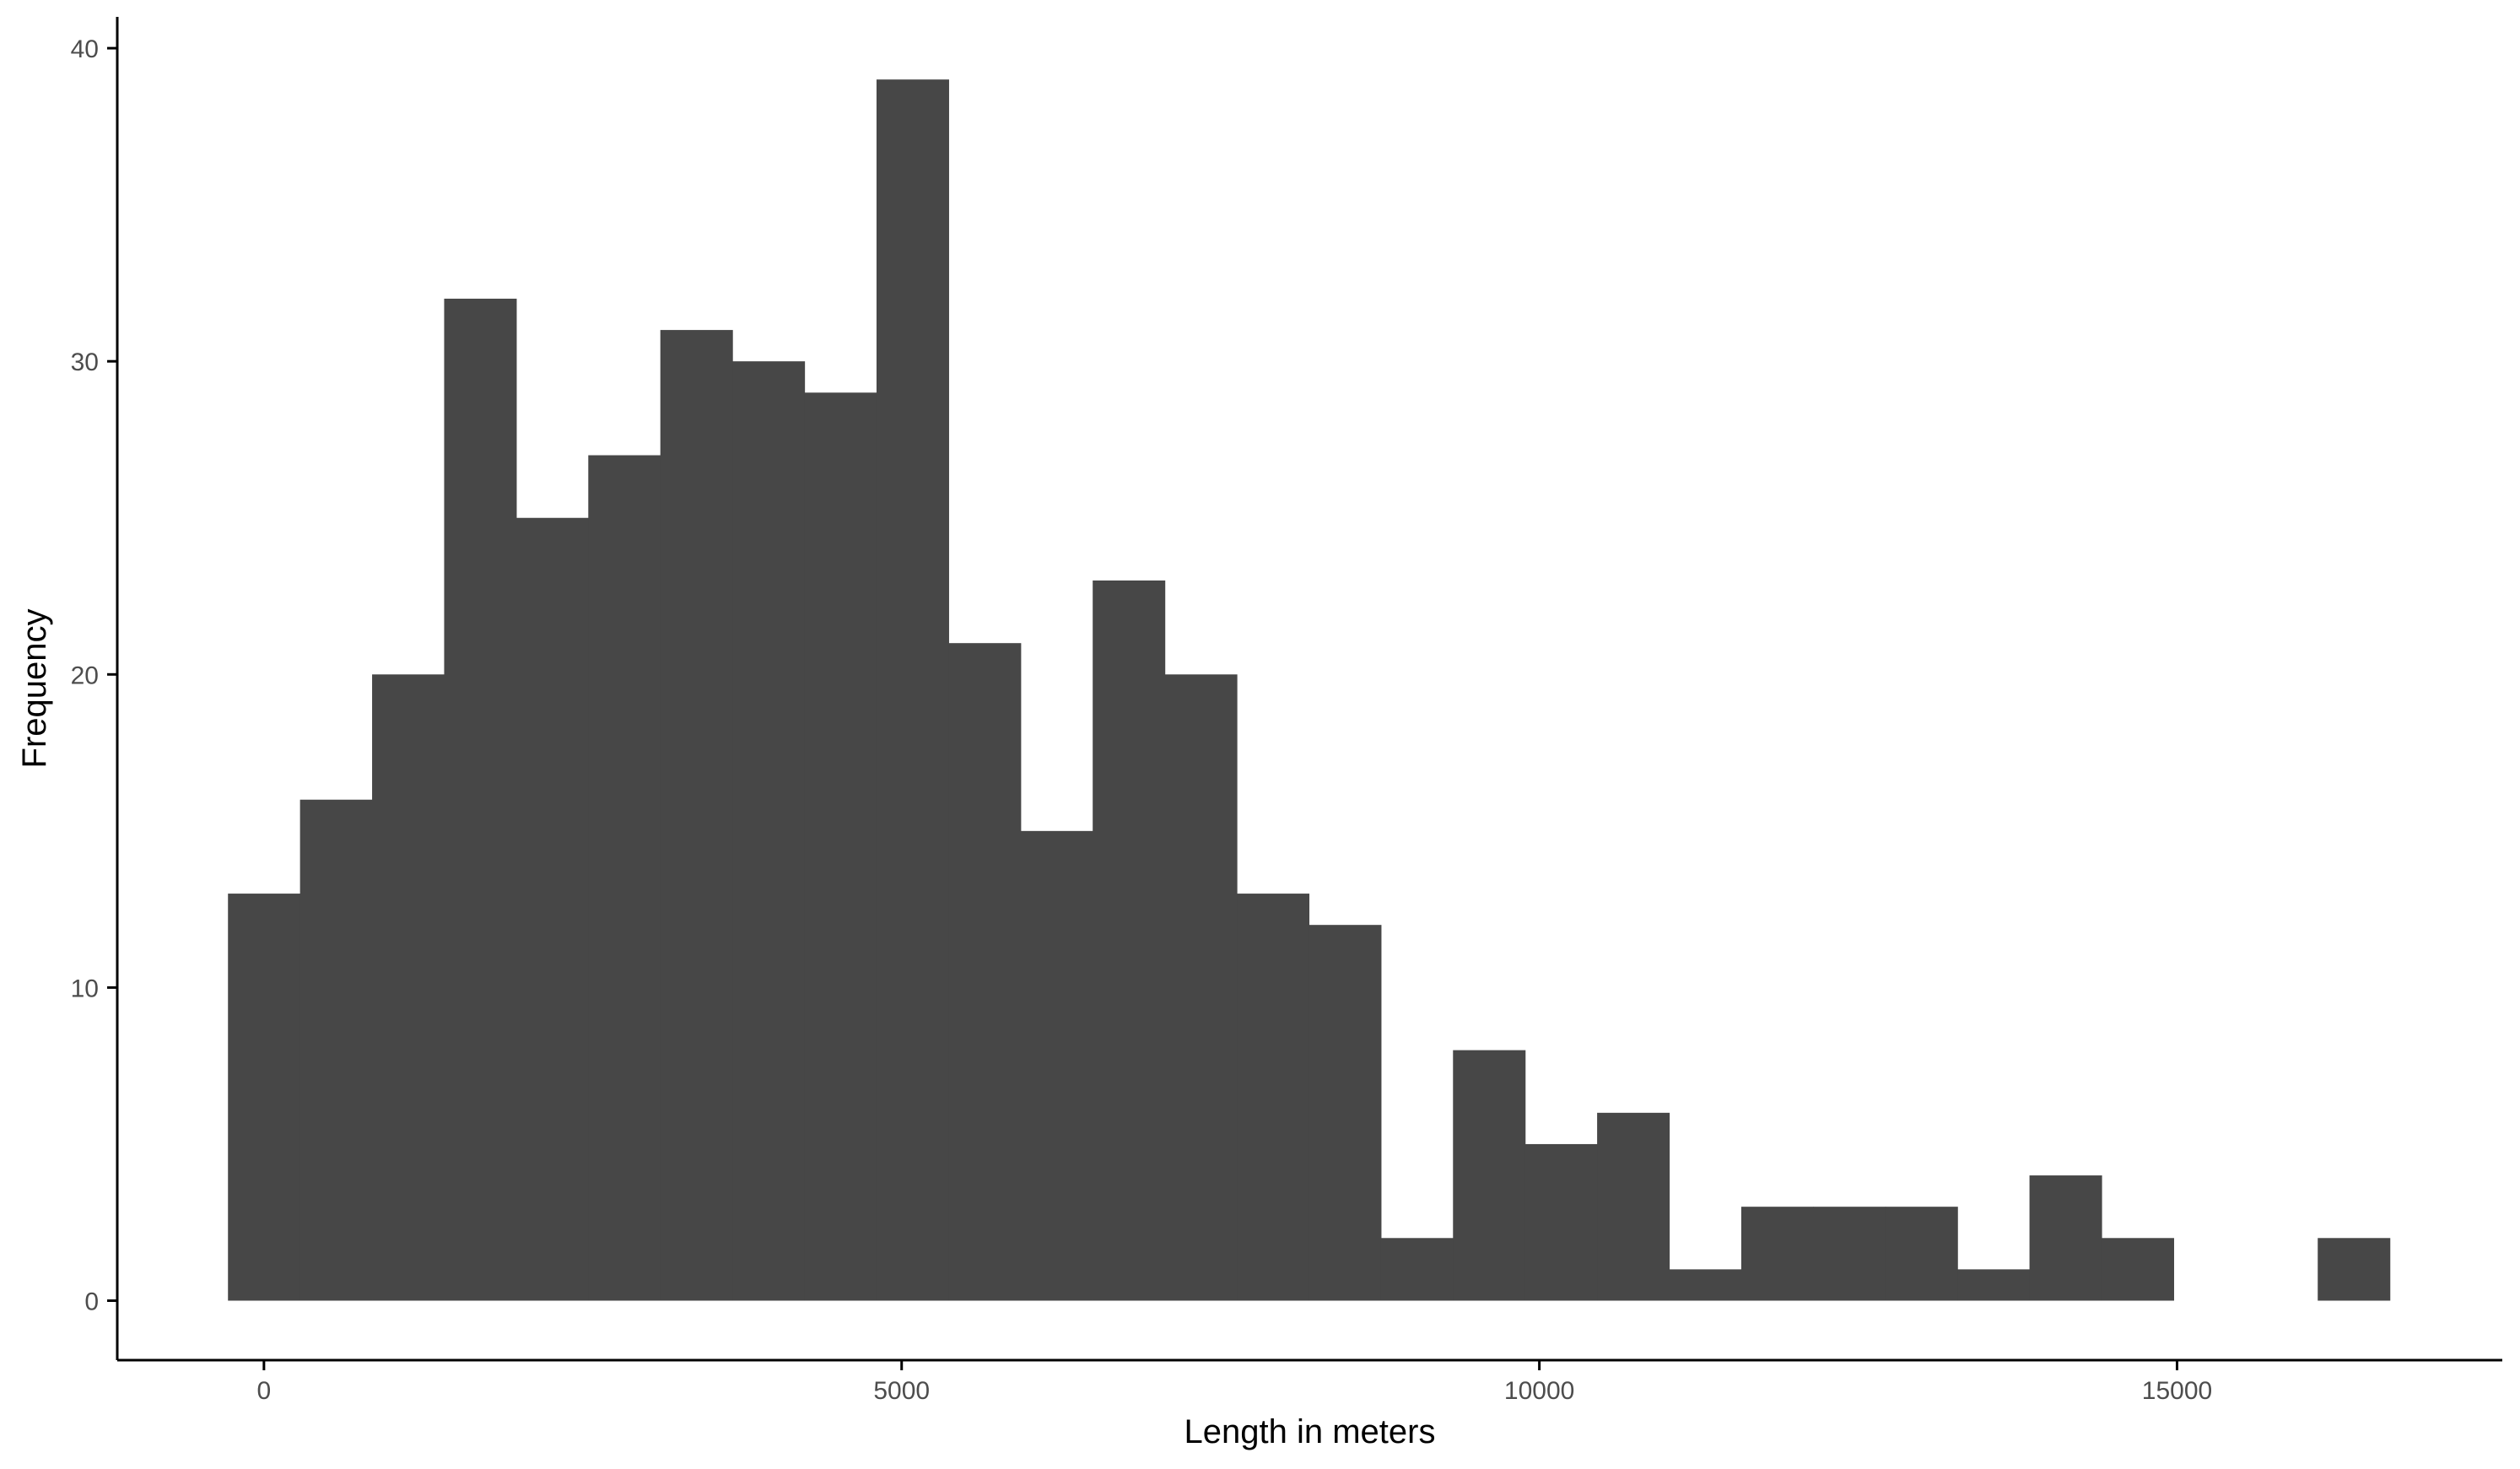 The height and width of the screenshot is (1469, 2520). What do you see at coordinates (264, 1391) in the screenshot?
I see `x-tick-label: 0` at bounding box center [264, 1391].